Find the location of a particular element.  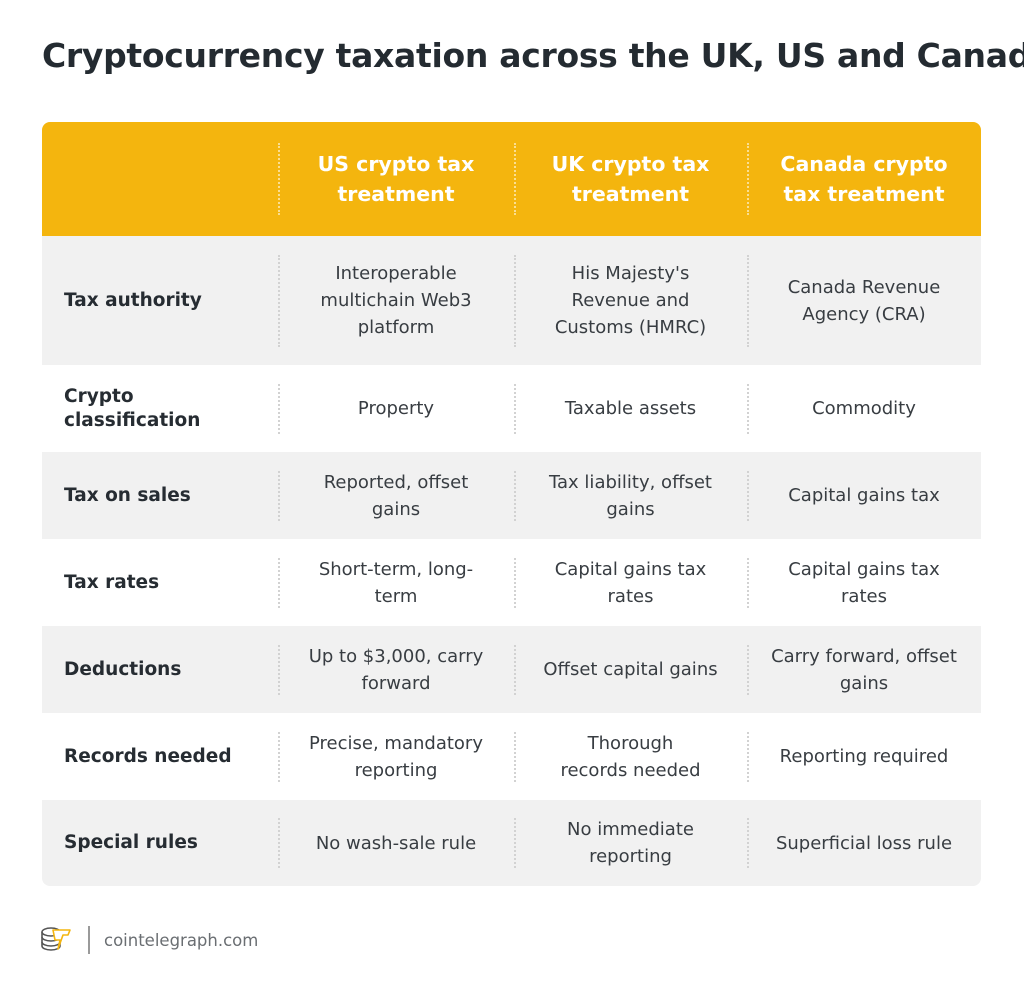

uk-value: Offset capital gains is located at coordinates (630, 669).